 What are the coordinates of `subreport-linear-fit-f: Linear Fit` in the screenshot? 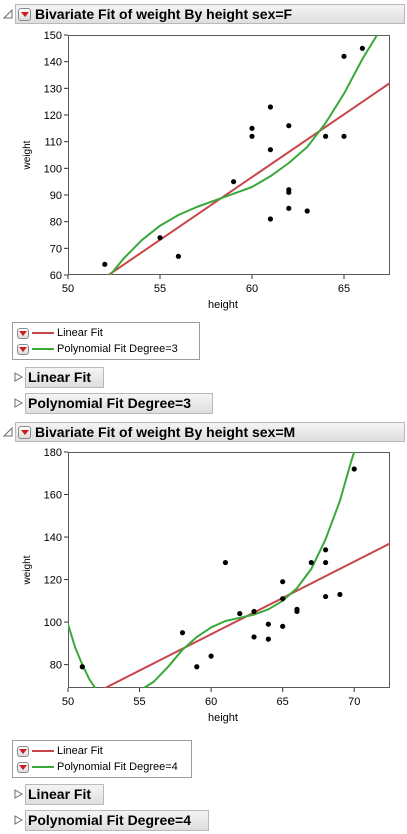 It's located at (59, 377).